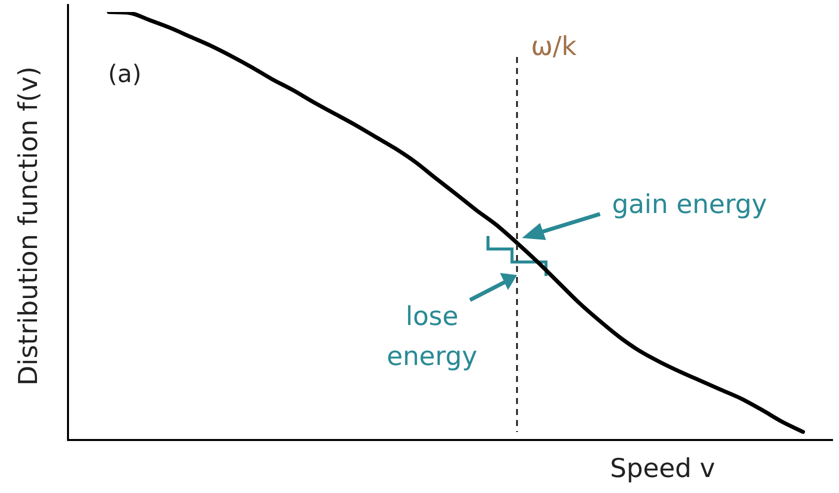 The height and width of the screenshot is (493, 839). What do you see at coordinates (125, 74) in the screenshot?
I see `annotation: (a)` at bounding box center [125, 74].